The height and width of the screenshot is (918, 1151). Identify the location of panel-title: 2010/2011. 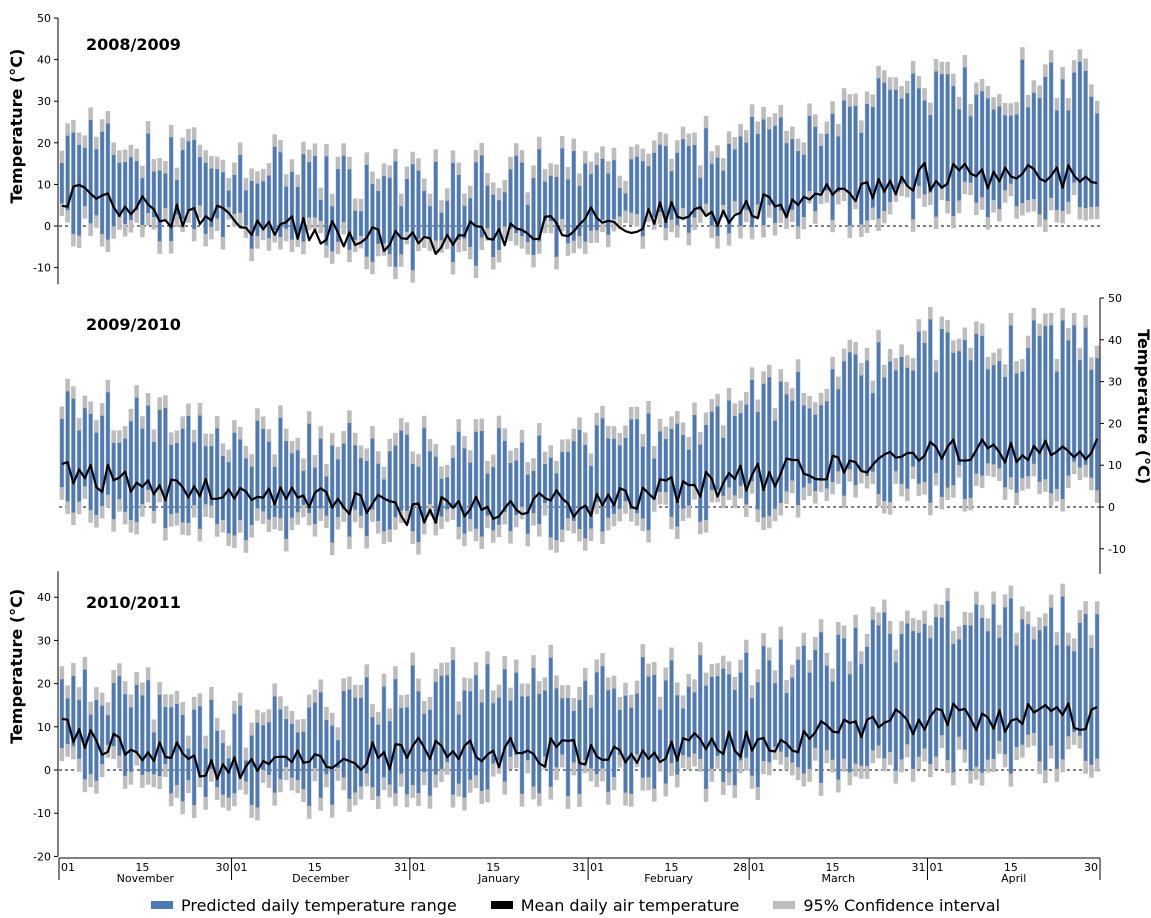
(133, 602).